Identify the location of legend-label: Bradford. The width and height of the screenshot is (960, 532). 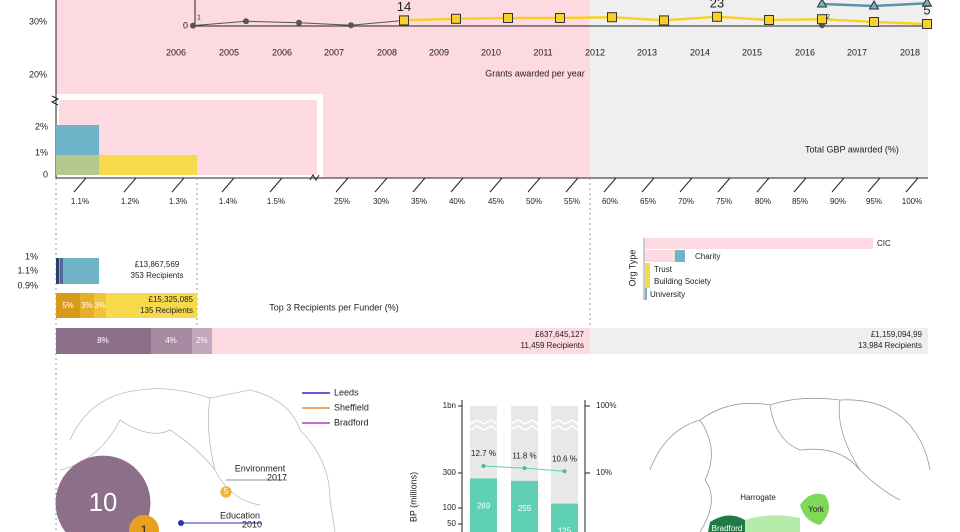
(351, 422).